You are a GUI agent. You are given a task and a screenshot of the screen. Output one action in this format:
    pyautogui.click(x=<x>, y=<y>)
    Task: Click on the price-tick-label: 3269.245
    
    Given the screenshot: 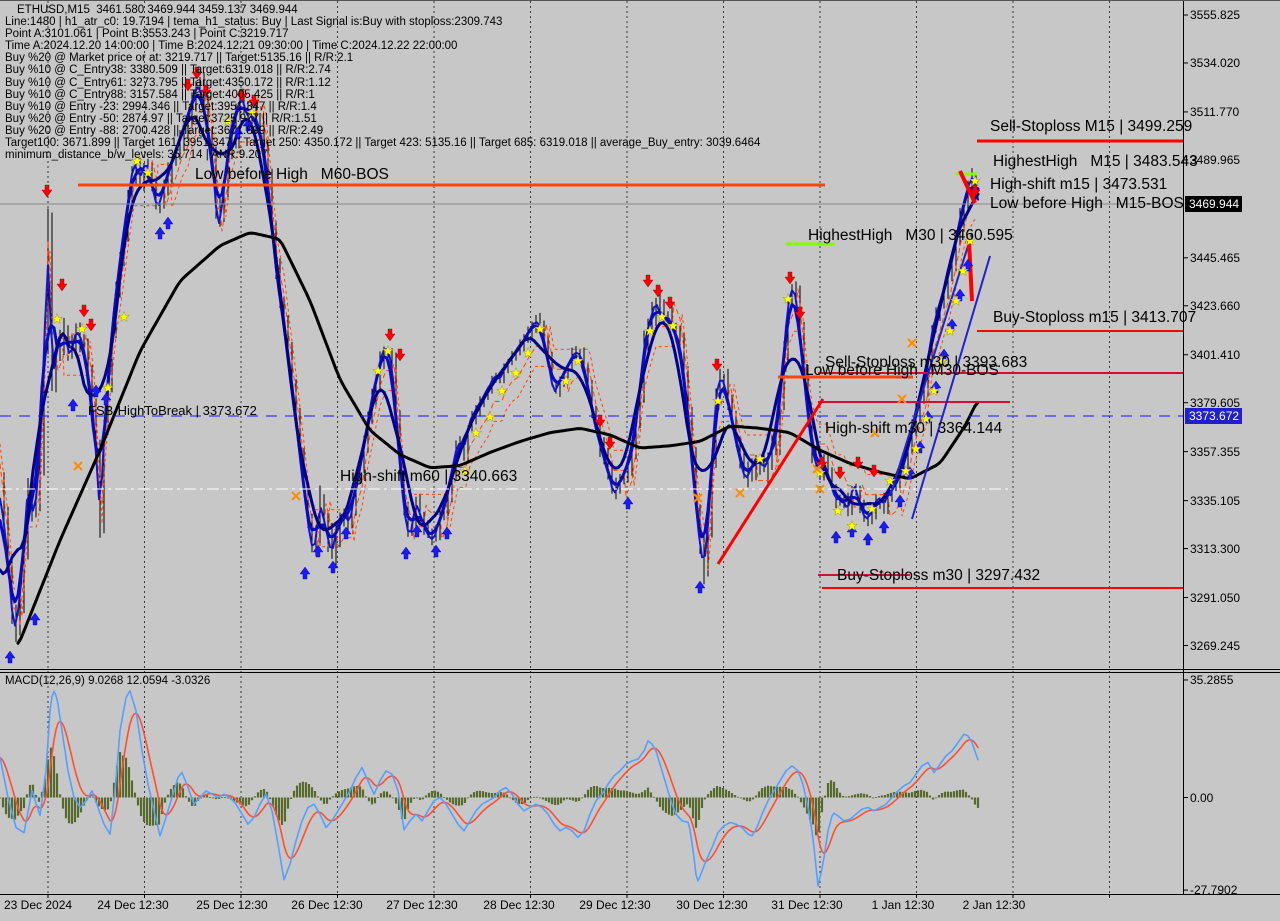 What is the action you would take?
    pyautogui.click(x=1215, y=645)
    